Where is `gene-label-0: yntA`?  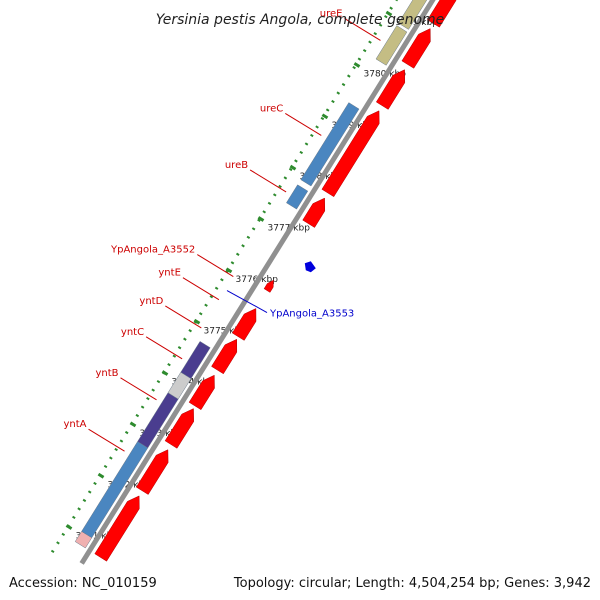 gene-label-0: yntA is located at coordinates (74, 424).